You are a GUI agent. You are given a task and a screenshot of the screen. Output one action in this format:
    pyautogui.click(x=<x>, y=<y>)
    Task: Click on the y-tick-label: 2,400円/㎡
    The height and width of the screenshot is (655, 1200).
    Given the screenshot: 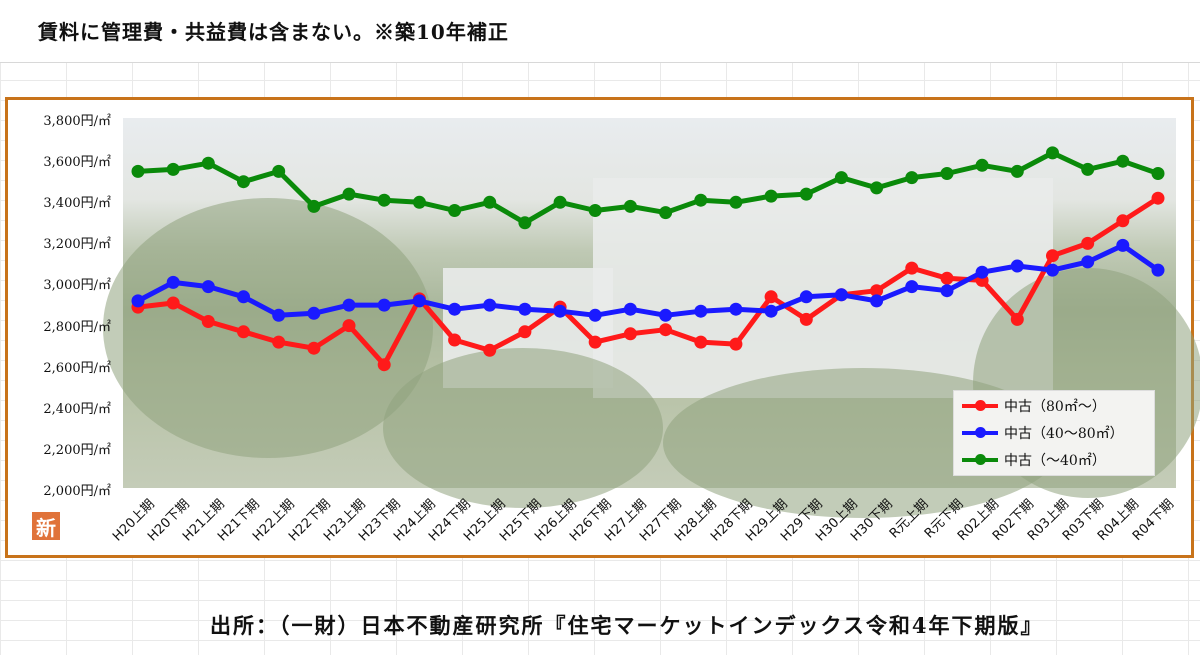 What is the action you would take?
    pyautogui.click(x=77, y=409)
    